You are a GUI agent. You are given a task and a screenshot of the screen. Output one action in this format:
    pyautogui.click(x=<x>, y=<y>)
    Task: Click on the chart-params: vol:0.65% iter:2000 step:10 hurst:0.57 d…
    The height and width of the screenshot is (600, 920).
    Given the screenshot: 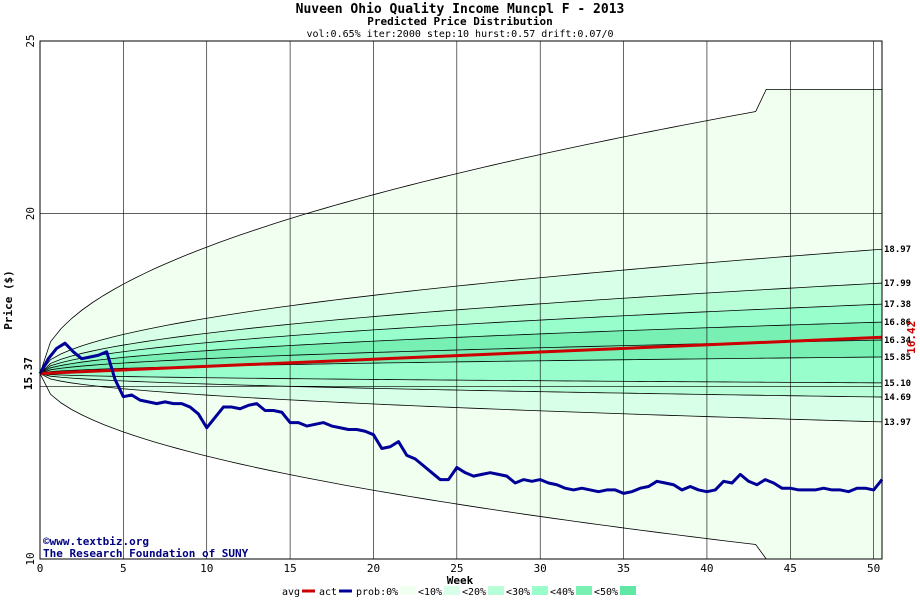 What is the action you would take?
    pyautogui.click(x=459, y=34)
    